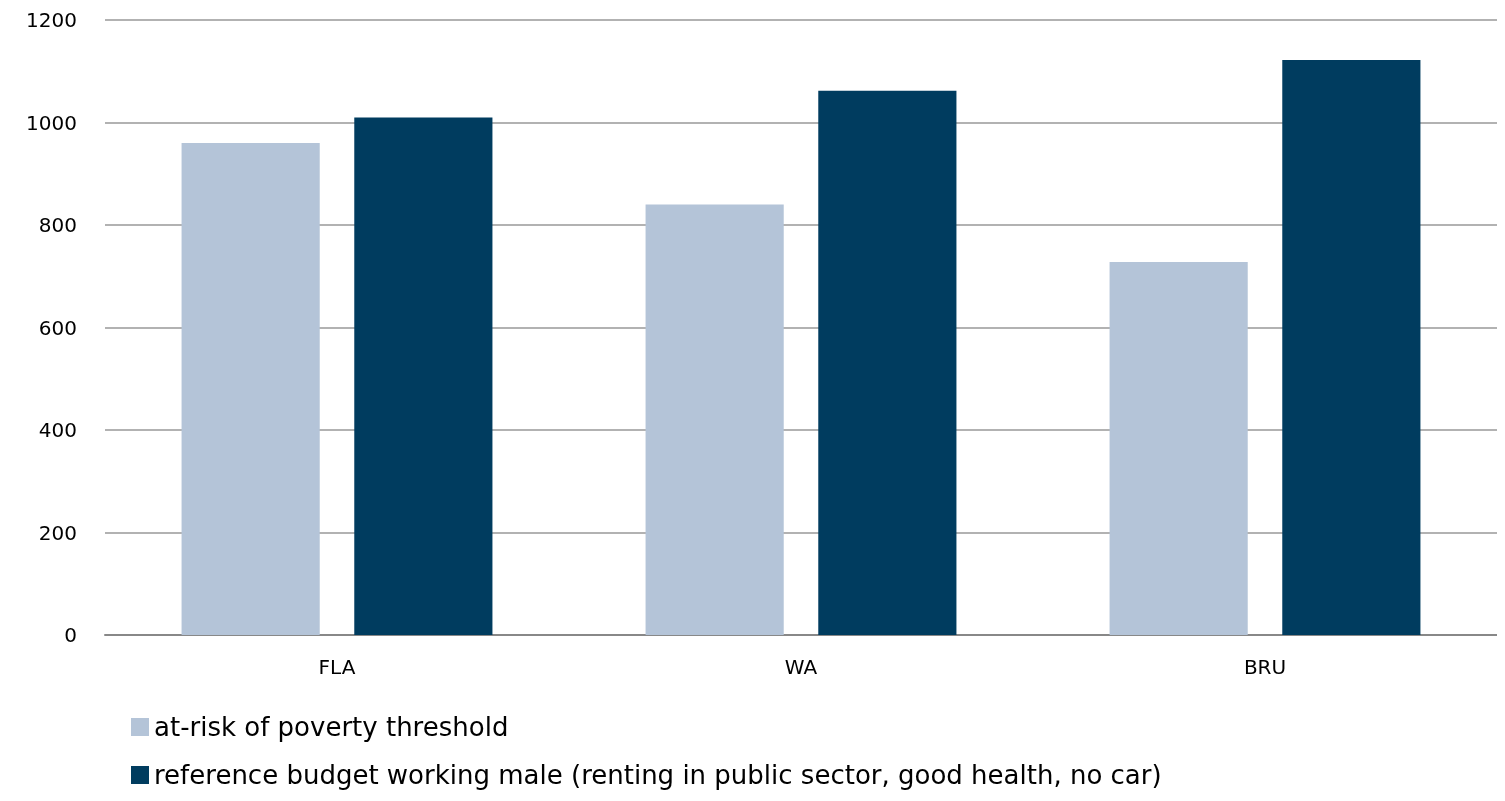 This screenshot has width=1505, height=801. I want to click on y-tick-label: 1200, so click(51, 20).